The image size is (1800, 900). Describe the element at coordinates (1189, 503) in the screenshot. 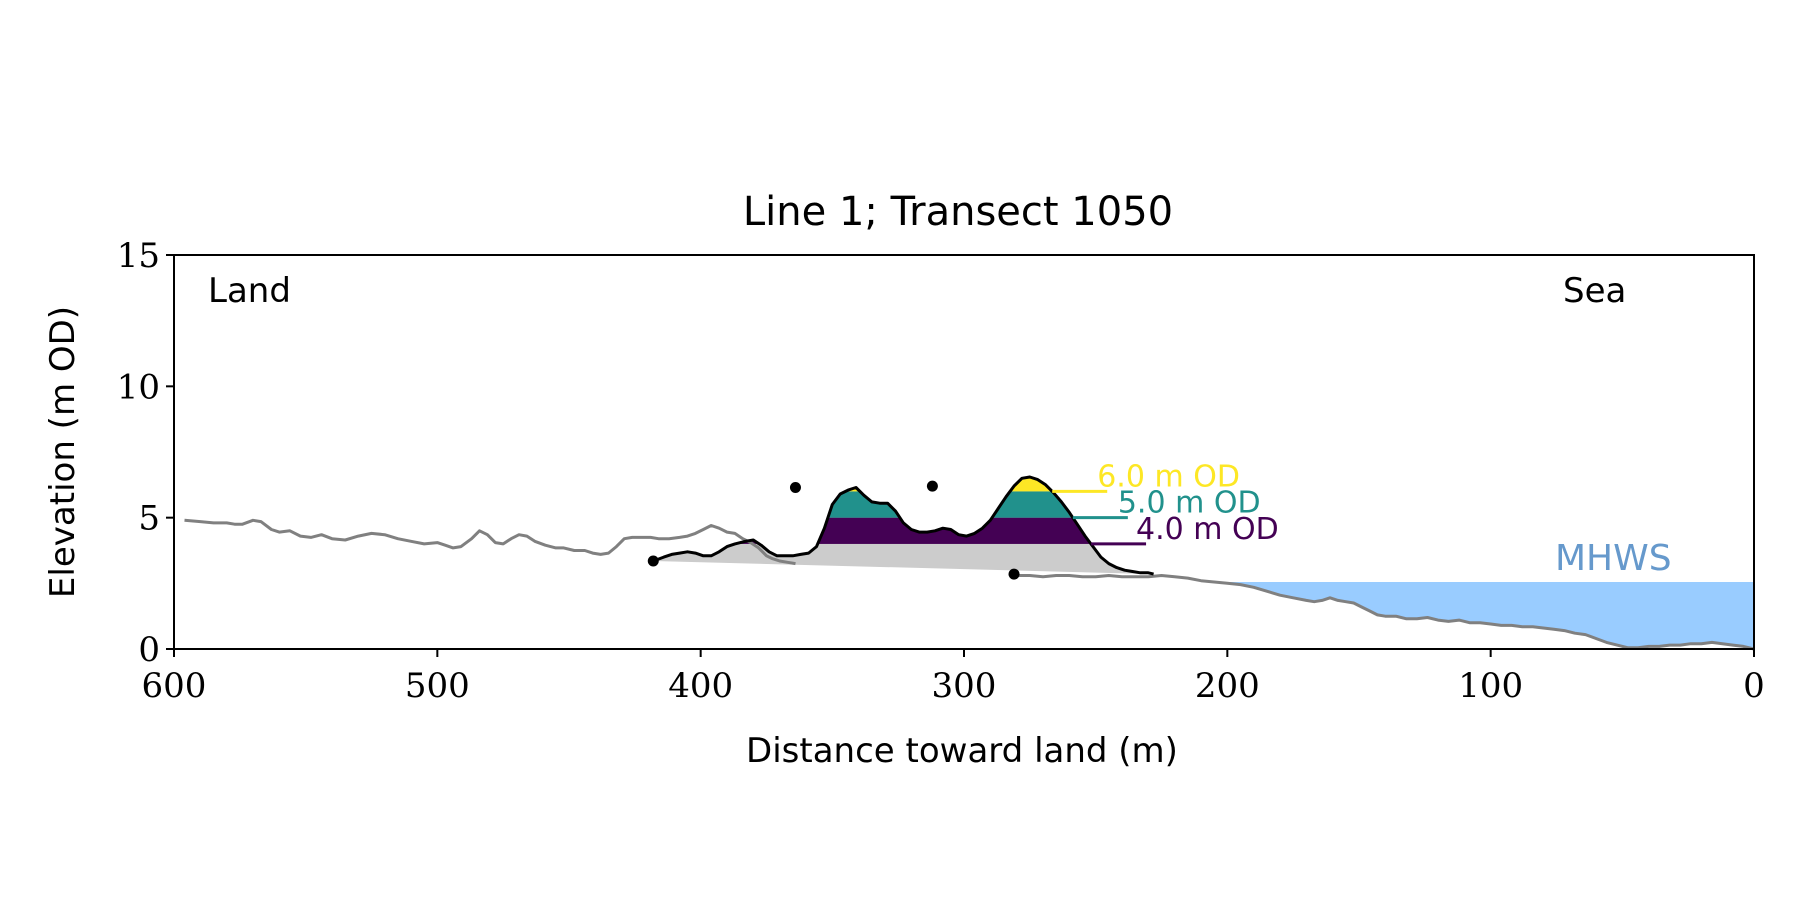

I see `level-label-5: 5.0 m OD` at that location.